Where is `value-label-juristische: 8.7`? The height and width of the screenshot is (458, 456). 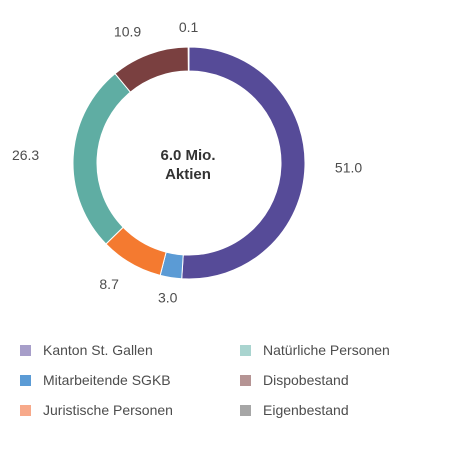
value-label-juristische: 8.7 is located at coordinates (109, 284).